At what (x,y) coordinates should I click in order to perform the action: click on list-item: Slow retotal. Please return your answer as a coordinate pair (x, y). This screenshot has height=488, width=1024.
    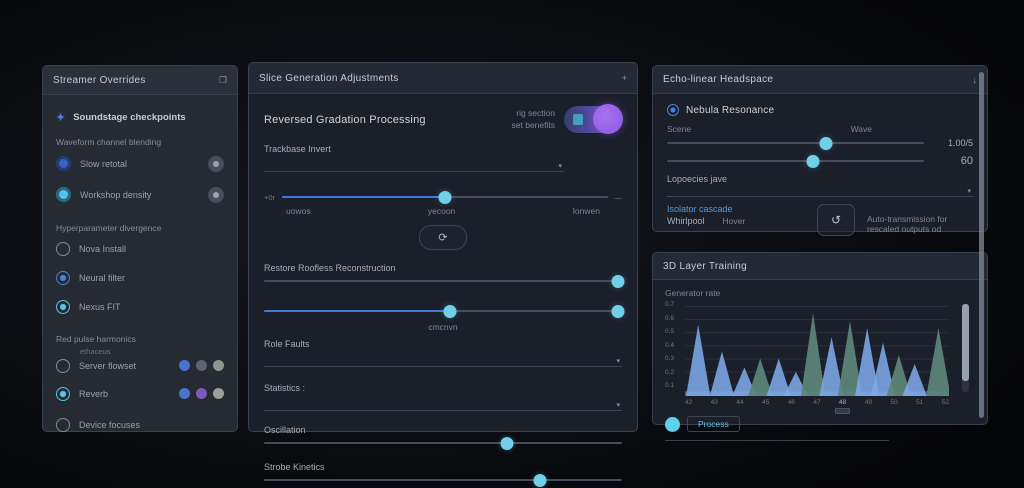
    Looking at the image, I should click on (140, 163).